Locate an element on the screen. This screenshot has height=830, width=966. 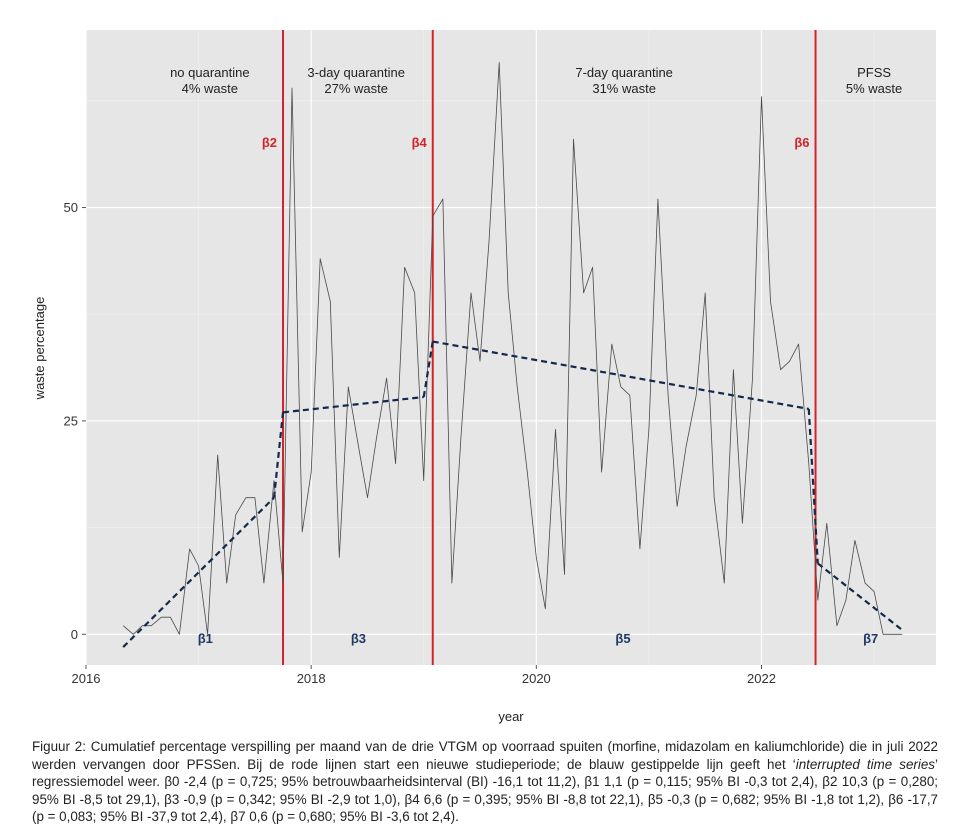
period-label-waste: 27% waste is located at coordinates (356, 88).